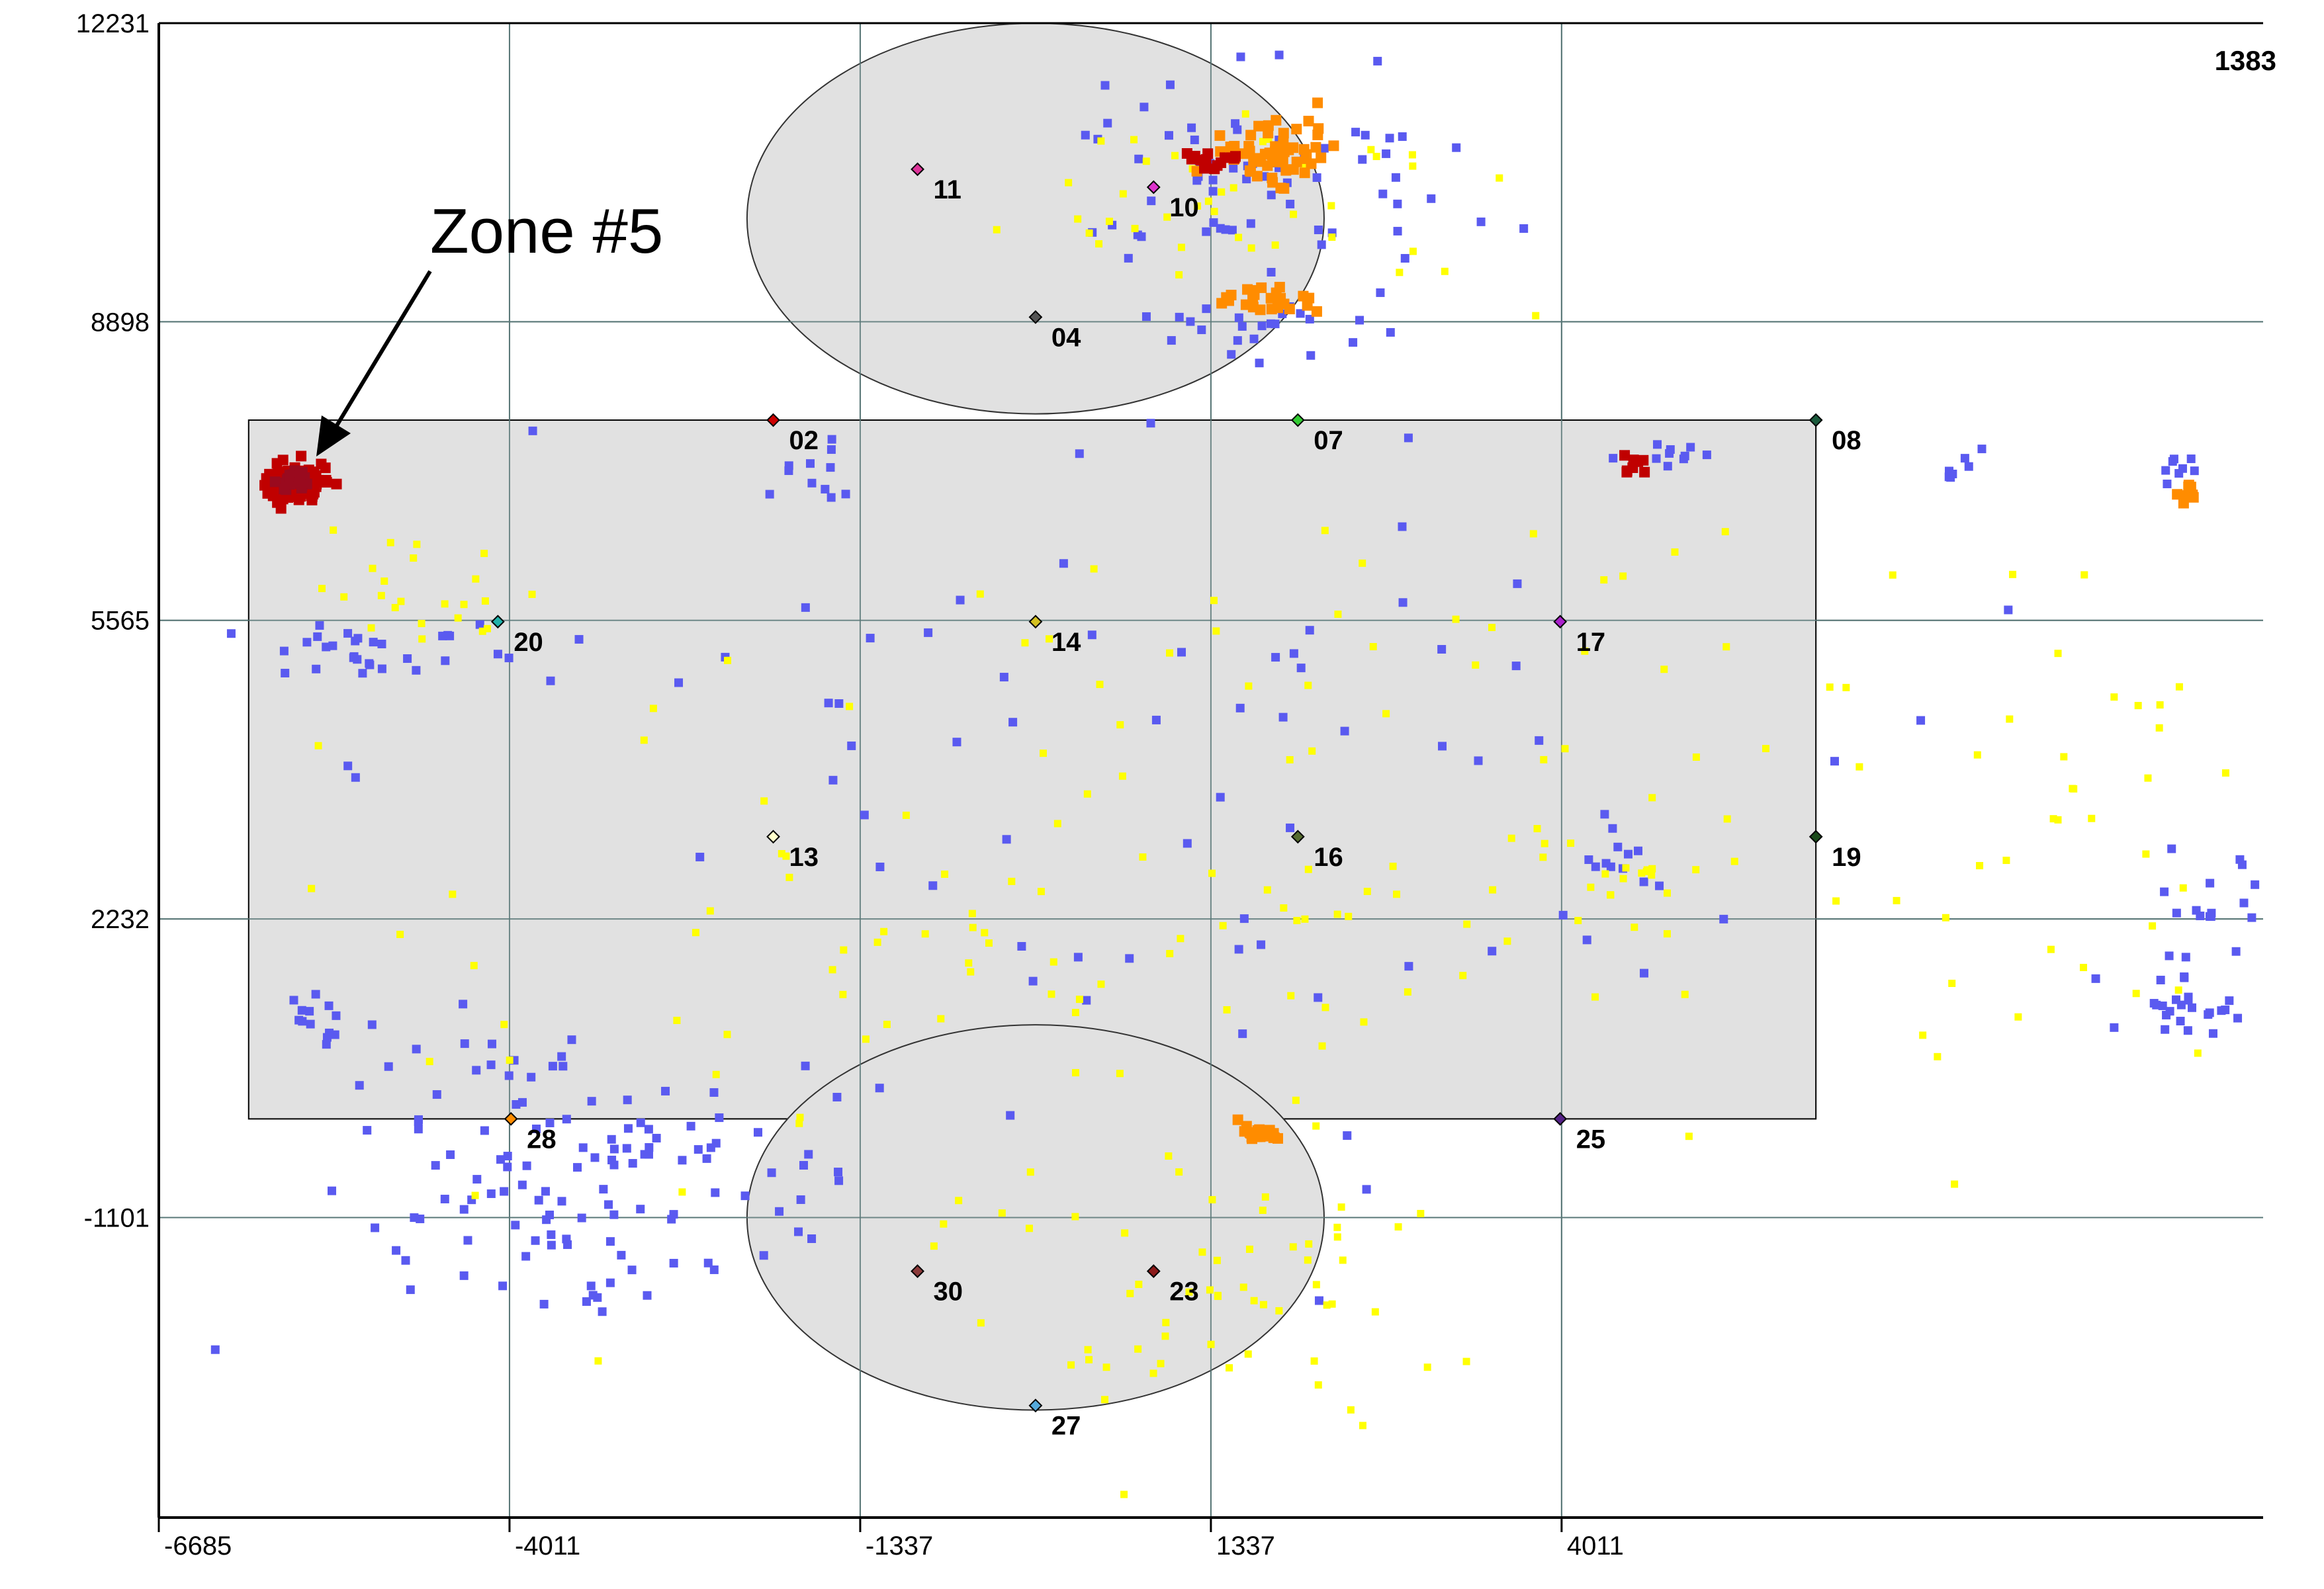 This screenshot has height=1589, width=2324. Describe the element at coordinates (804, 858) in the screenshot. I see `sensor-label: 13` at that location.